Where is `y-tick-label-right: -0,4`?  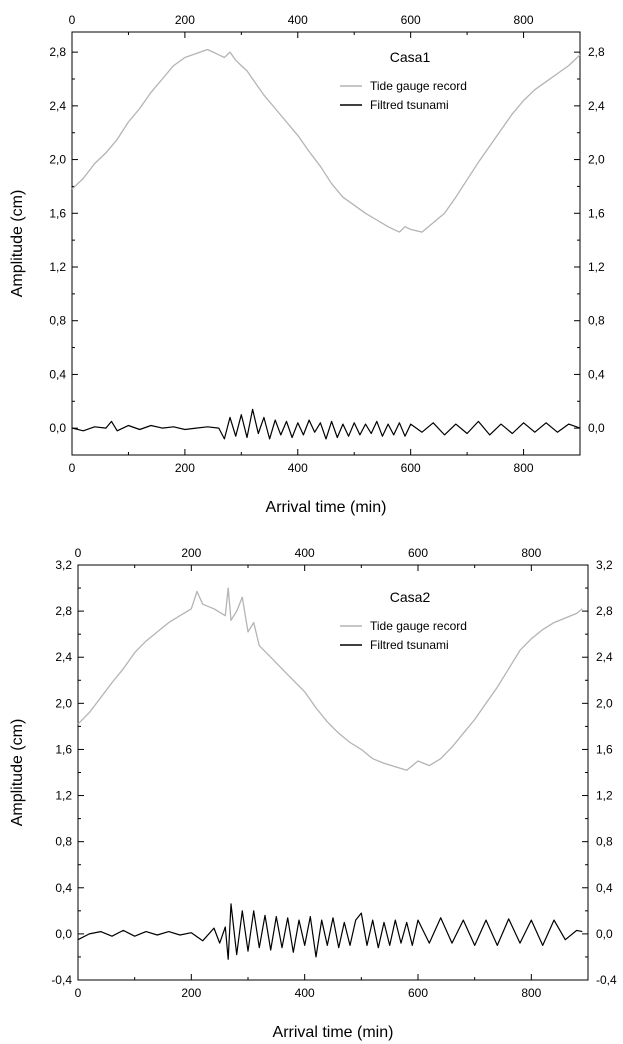
y-tick-label-right: -0,4 is located at coordinates (606, 980).